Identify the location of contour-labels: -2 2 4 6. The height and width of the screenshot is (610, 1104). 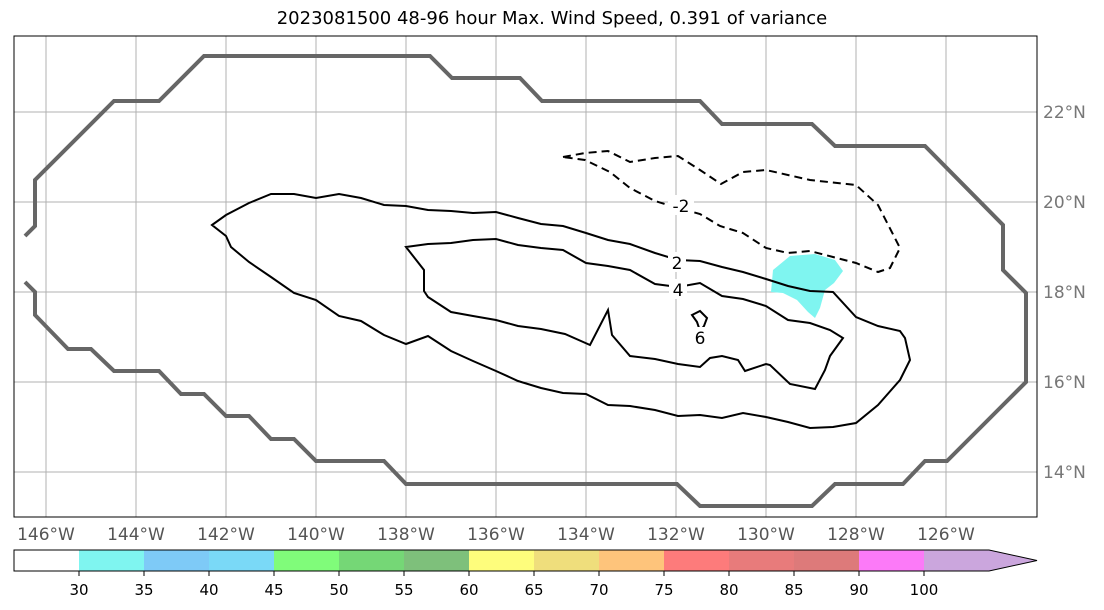
(688, 272).